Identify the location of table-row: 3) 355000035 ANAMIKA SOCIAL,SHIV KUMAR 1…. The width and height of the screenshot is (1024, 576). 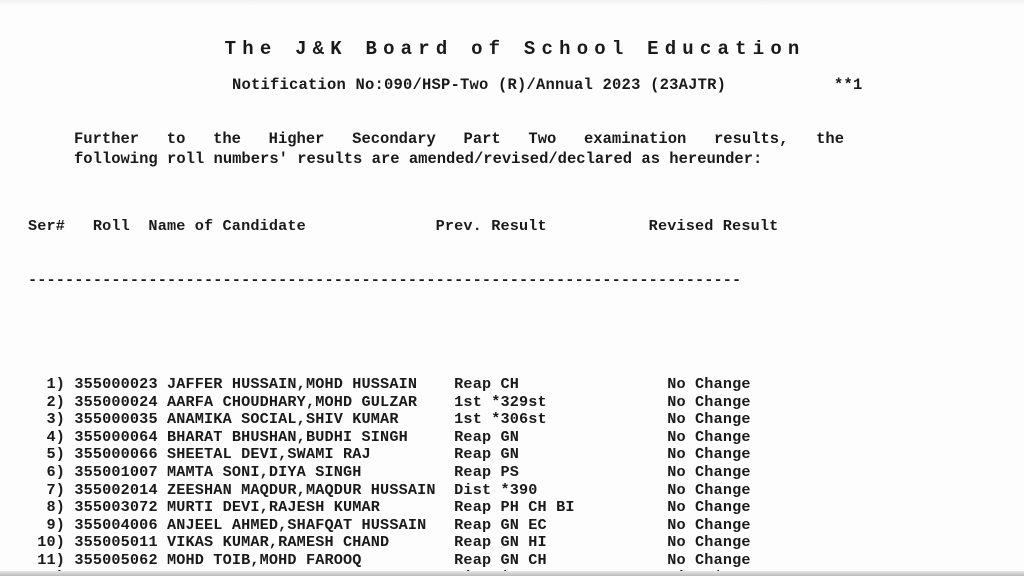
(403, 419).